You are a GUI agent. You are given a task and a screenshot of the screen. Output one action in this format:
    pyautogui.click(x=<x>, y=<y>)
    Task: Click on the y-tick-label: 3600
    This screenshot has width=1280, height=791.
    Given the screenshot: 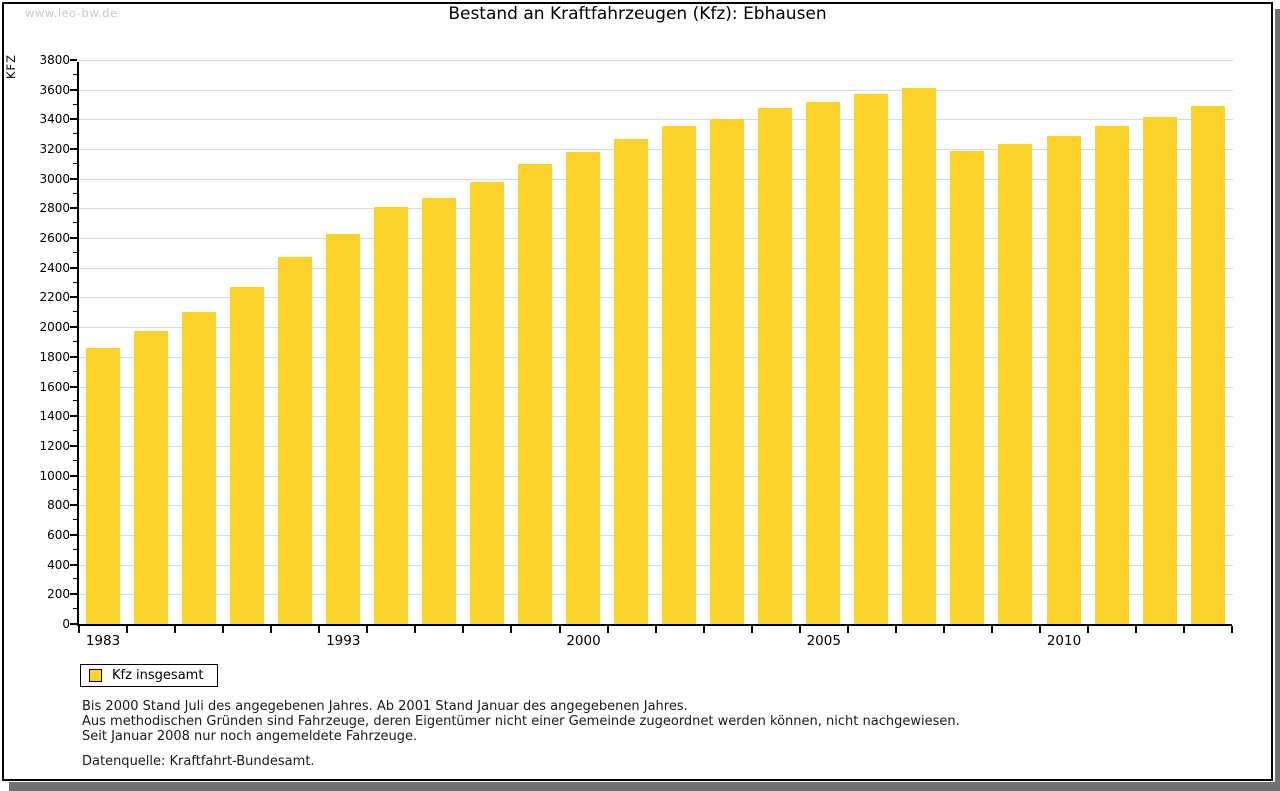 What is the action you would take?
    pyautogui.click(x=54, y=89)
    